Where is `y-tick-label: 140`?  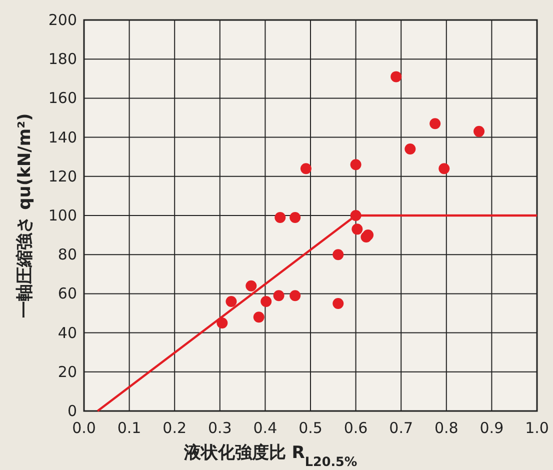
y-tick-label: 140 is located at coordinates (62, 137).